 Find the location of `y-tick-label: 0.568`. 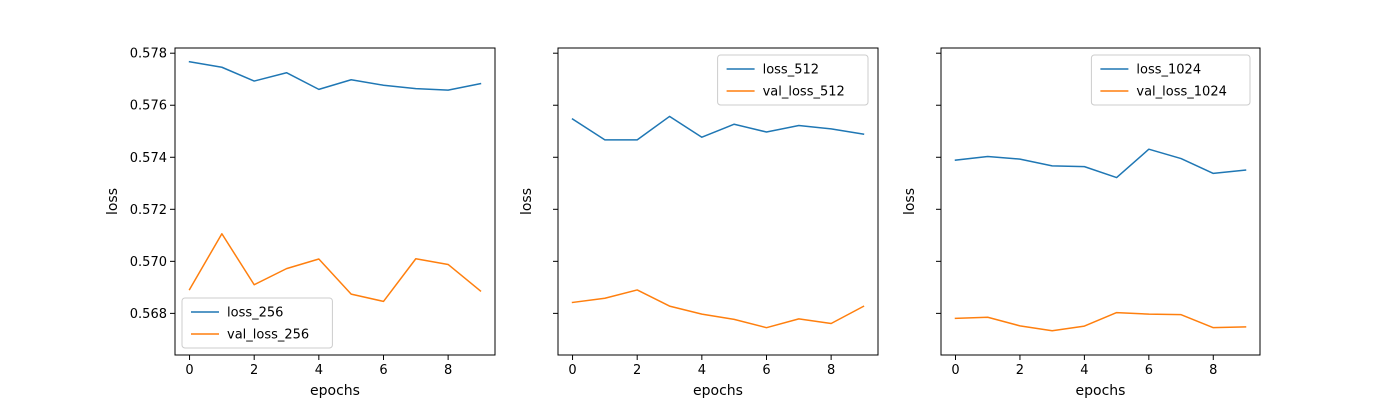

y-tick-label: 0.568 is located at coordinates (148, 314).